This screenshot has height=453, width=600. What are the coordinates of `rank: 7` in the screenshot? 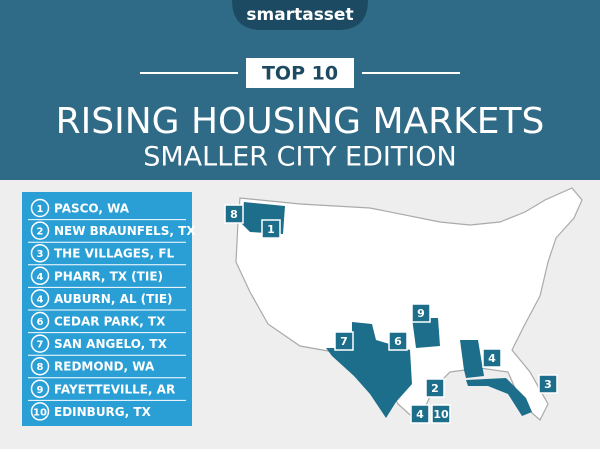 It's located at (40, 345).